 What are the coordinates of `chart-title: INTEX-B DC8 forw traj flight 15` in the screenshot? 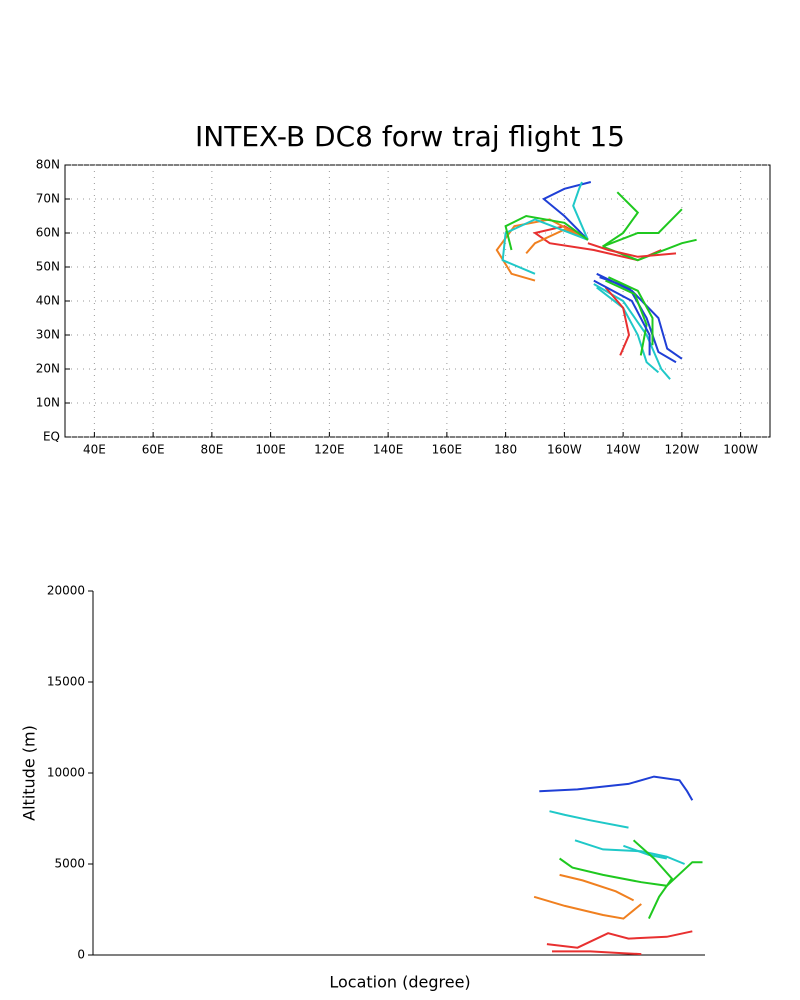 It's located at (410, 136).